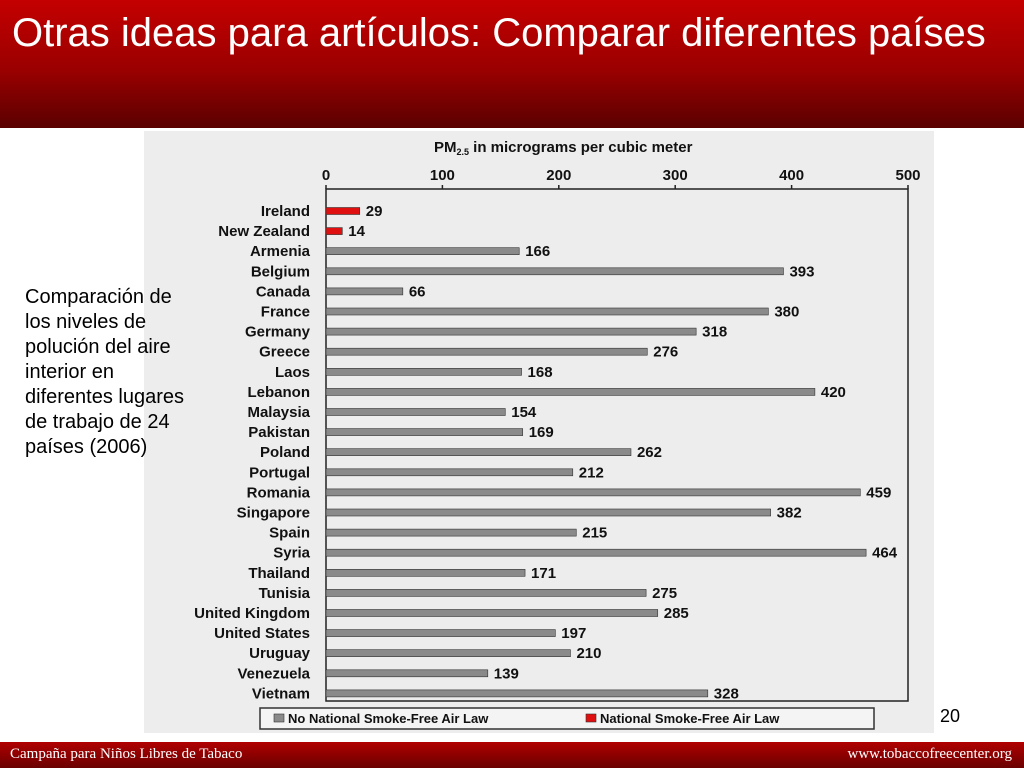 This screenshot has height=768, width=1024. What do you see at coordinates (801, 271) in the screenshot?
I see `bar-value-label: 393` at bounding box center [801, 271].